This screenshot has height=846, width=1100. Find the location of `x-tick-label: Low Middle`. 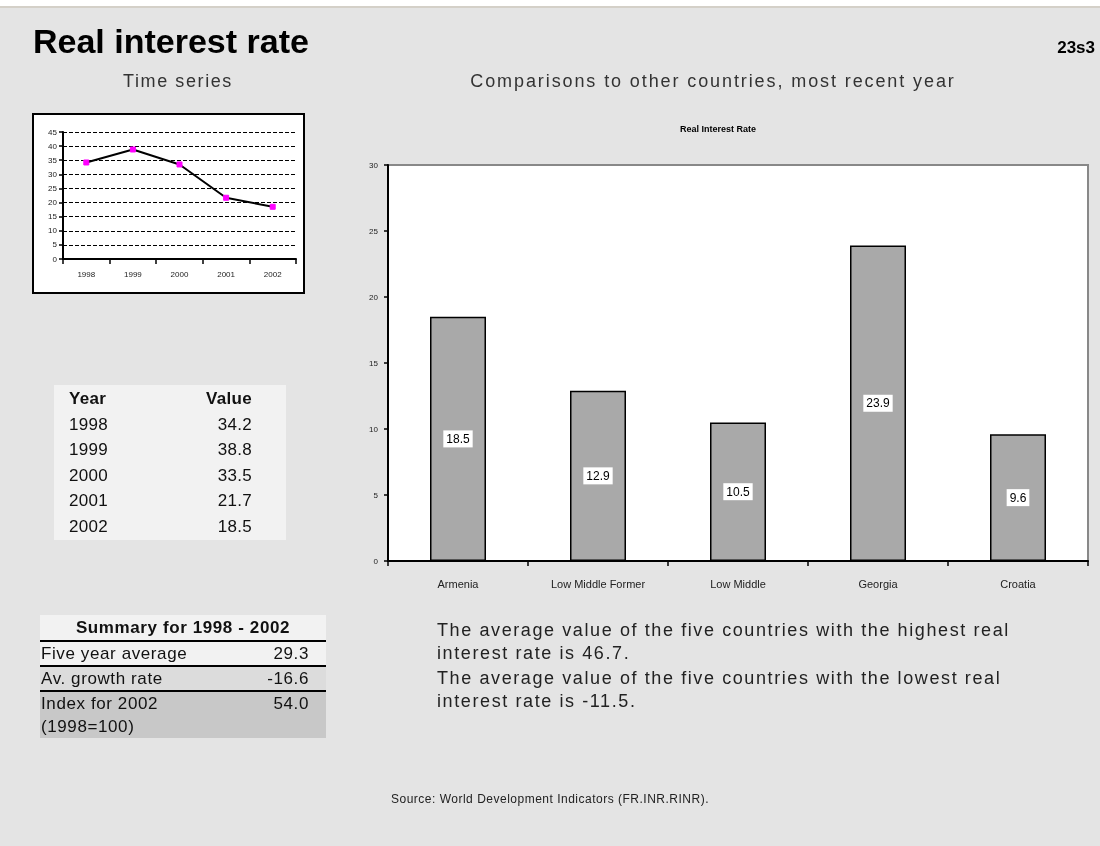

x-tick-label: Low Middle is located at coordinates (738, 583).